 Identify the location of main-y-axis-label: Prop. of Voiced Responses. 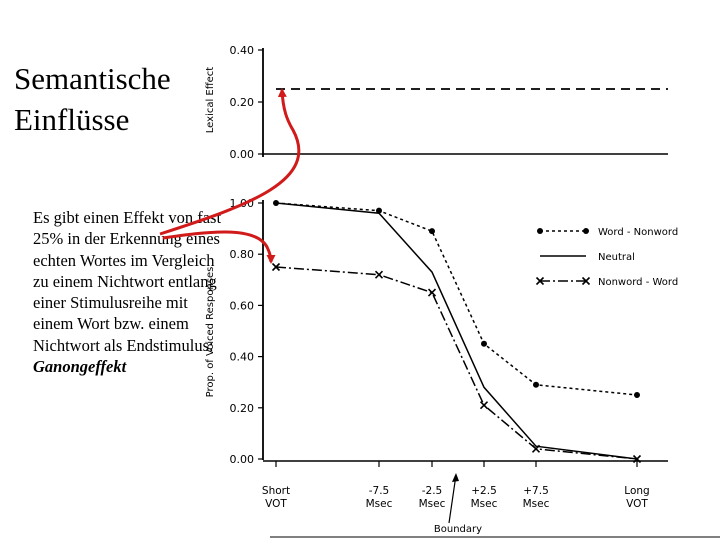
(210, 332).